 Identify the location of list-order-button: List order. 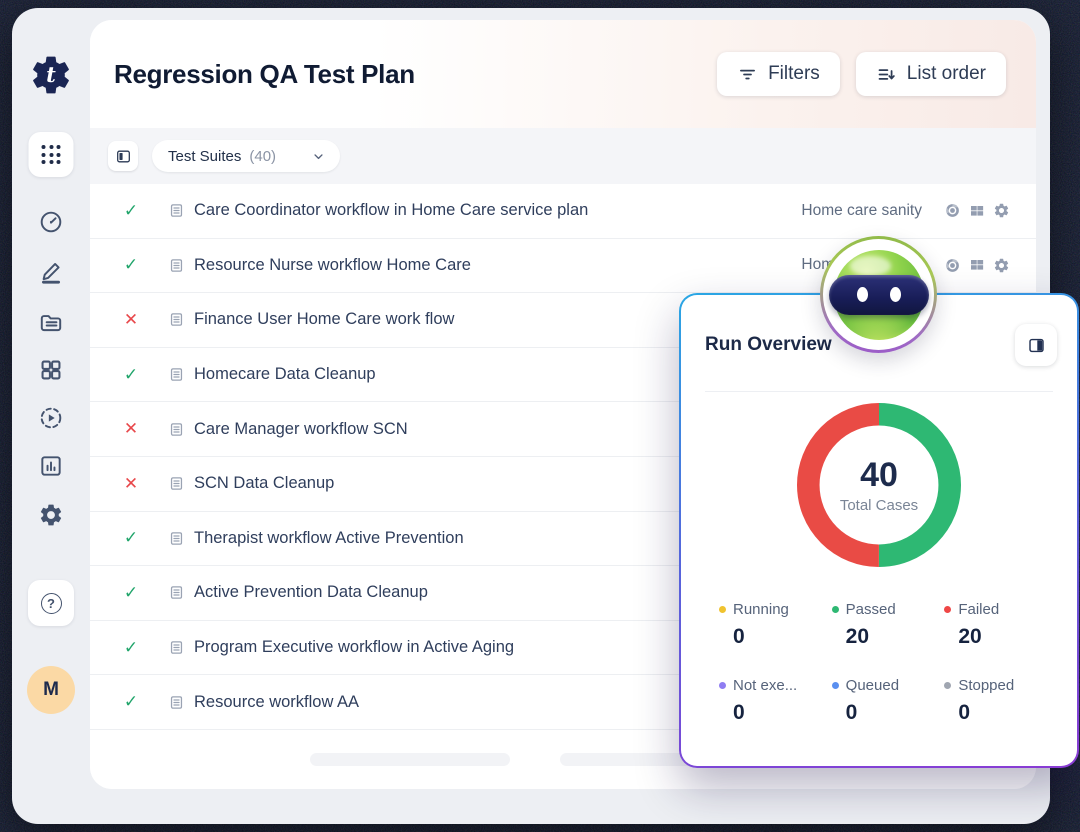
(930, 74).